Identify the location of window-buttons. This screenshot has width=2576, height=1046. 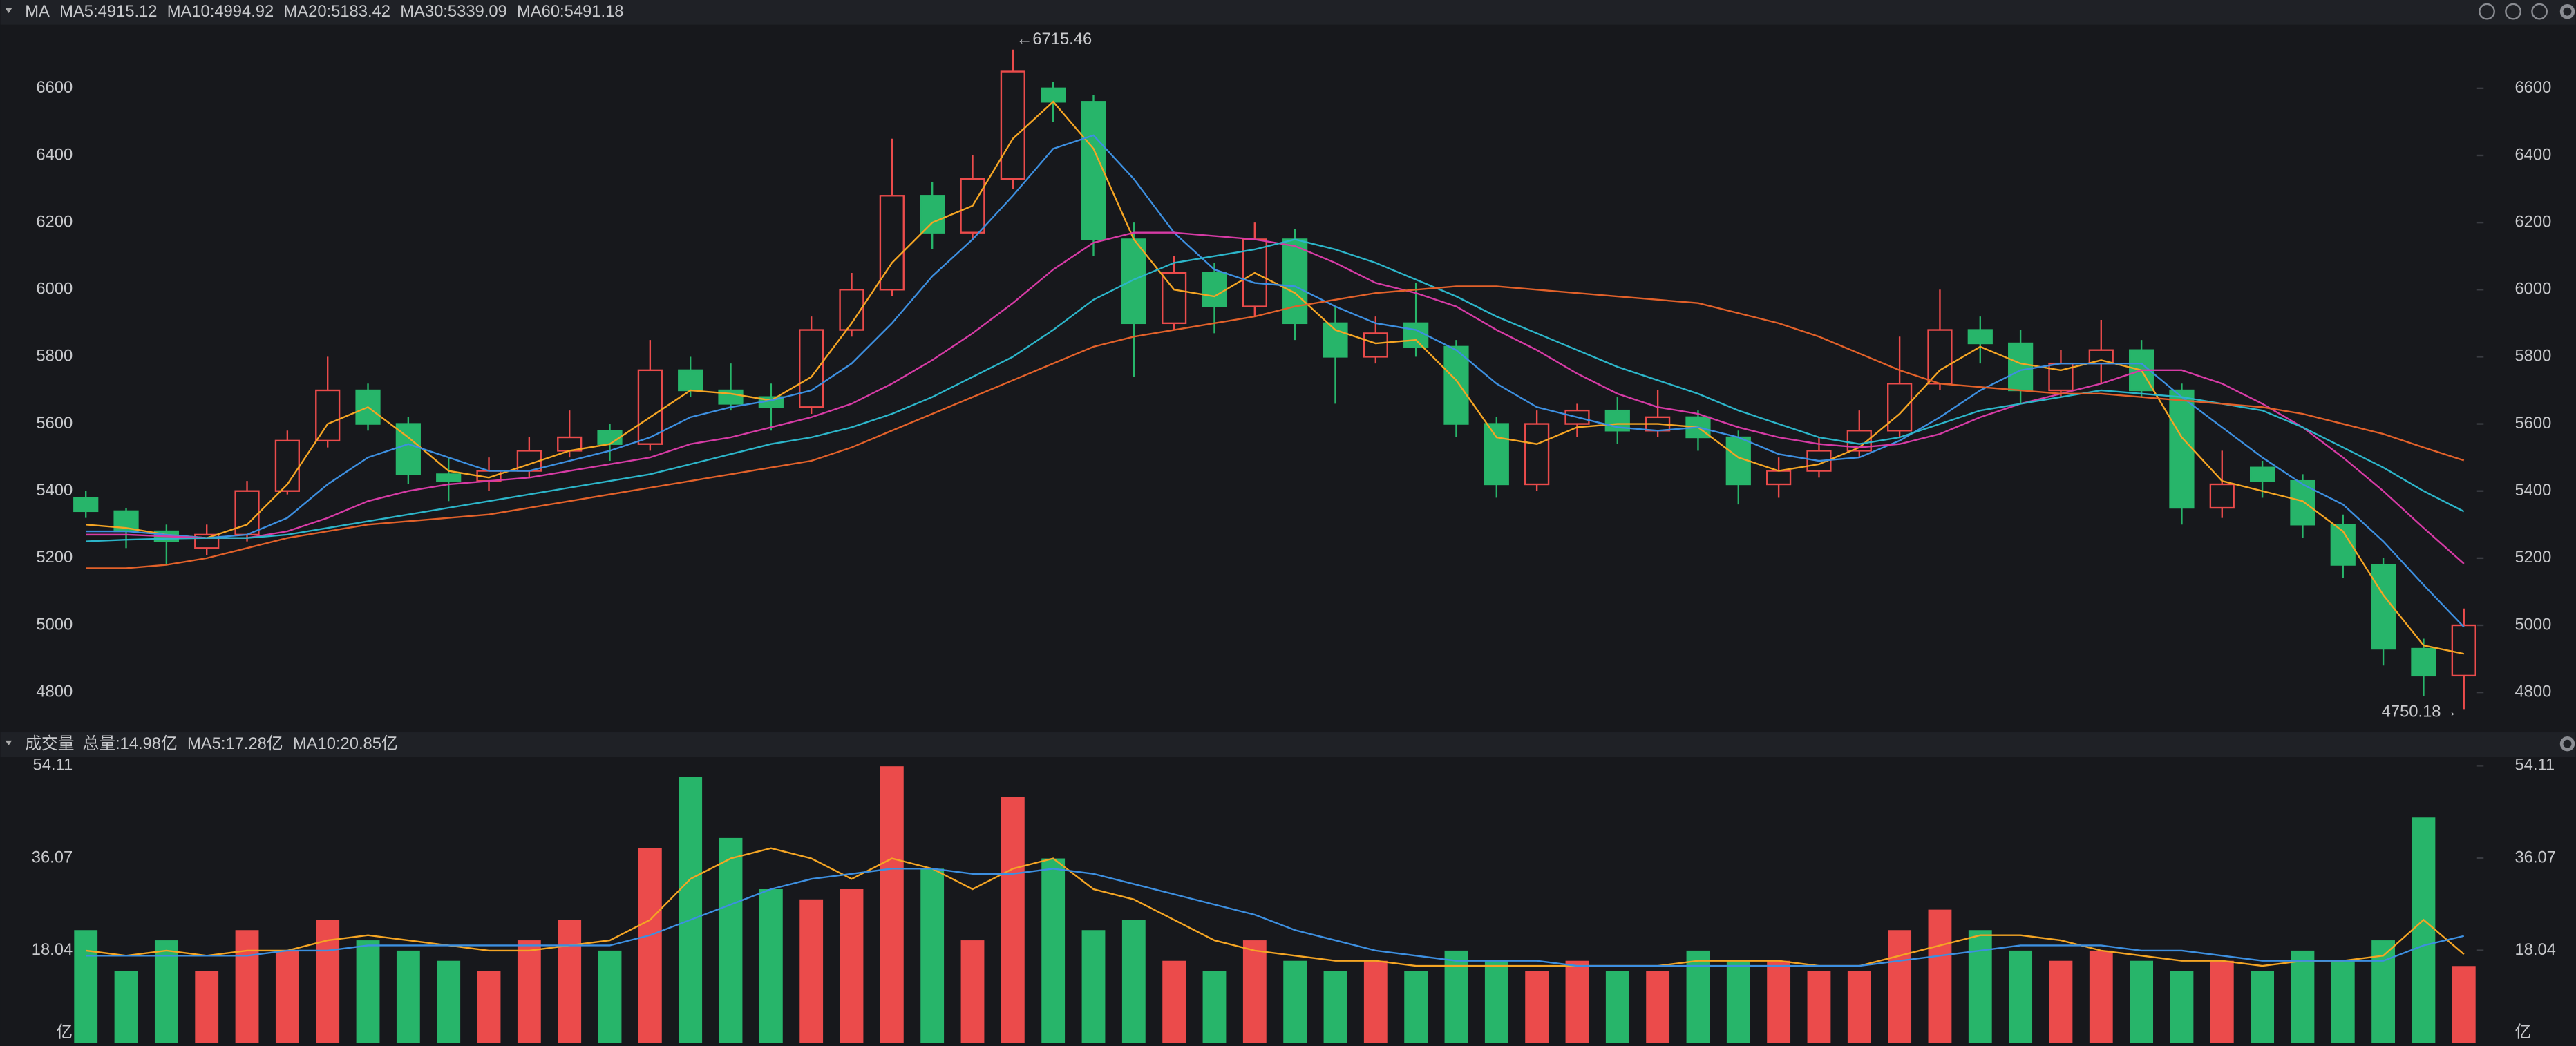
(2527, 377).